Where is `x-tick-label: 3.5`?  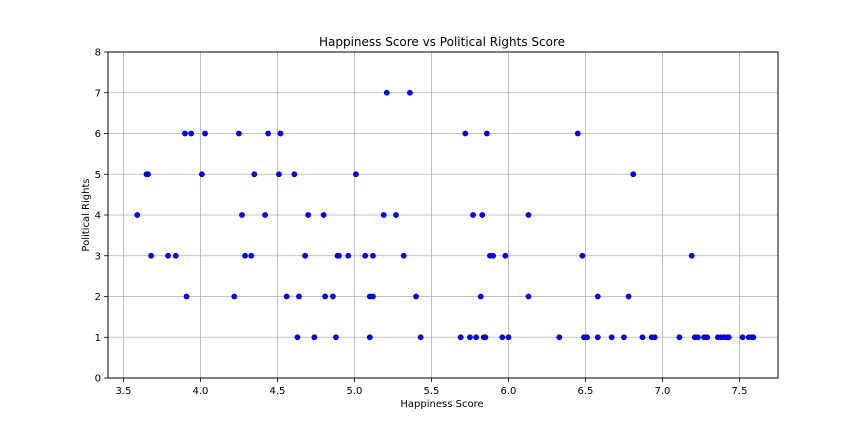
x-tick-label: 3.5 is located at coordinates (123, 391).